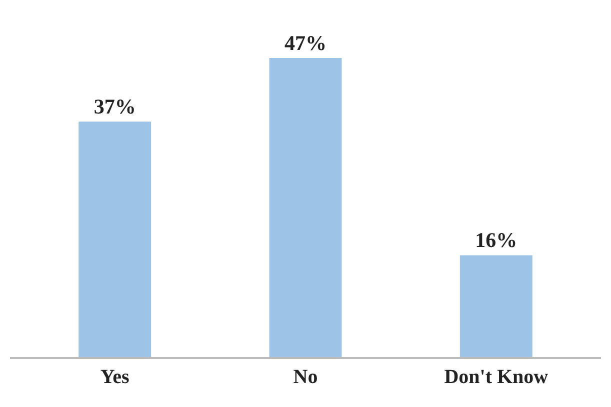 The height and width of the screenshot is (407, 611). What do you see at coordinates (115, 106) in the screenshot?
I see `data-label: 37%` at bounding box center [115, 106].